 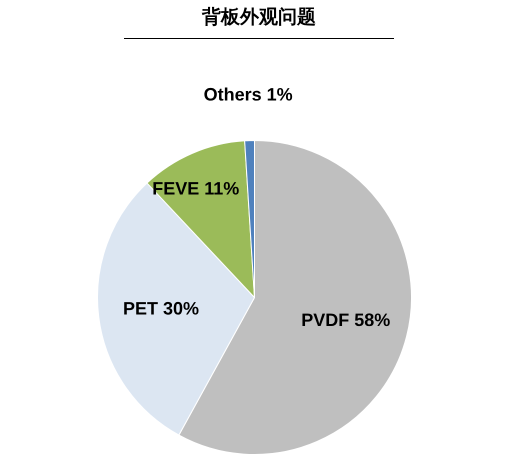 I want to click on slice-label: PET 30%, so click(x=161, y=308).